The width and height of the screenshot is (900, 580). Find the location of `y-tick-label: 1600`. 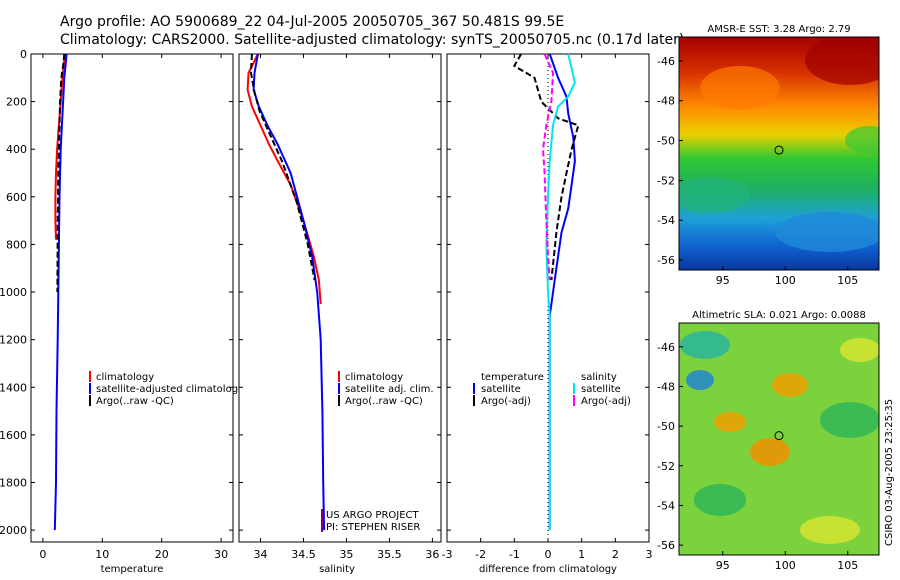

y-tick-label: 1600 is located at coordinates (13, 435).